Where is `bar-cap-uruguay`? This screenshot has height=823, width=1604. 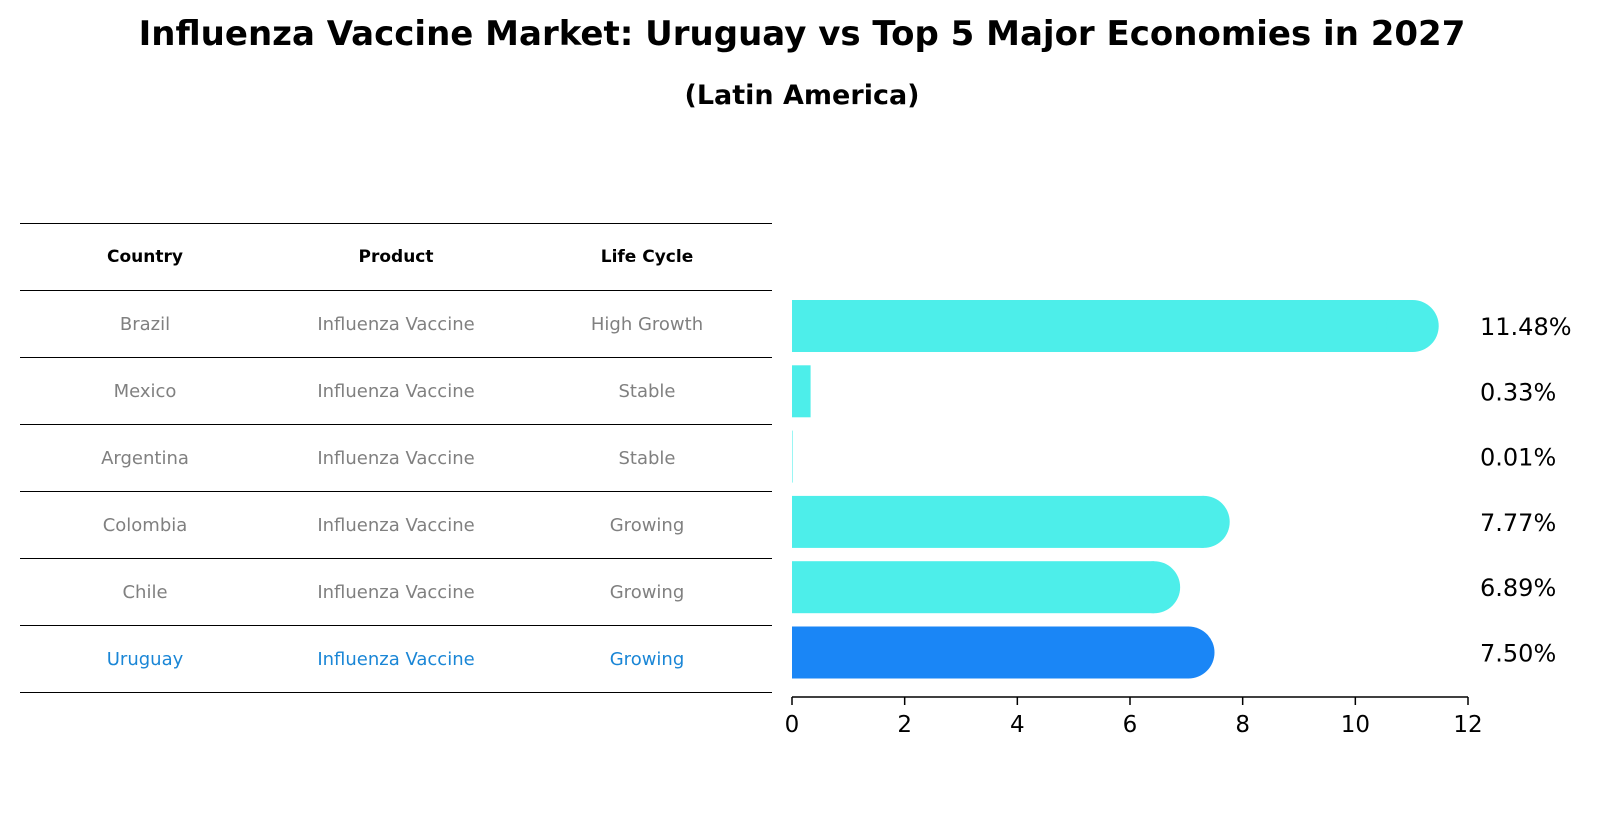
bar-cap-uruguay is located at coordinates (1188, 652).